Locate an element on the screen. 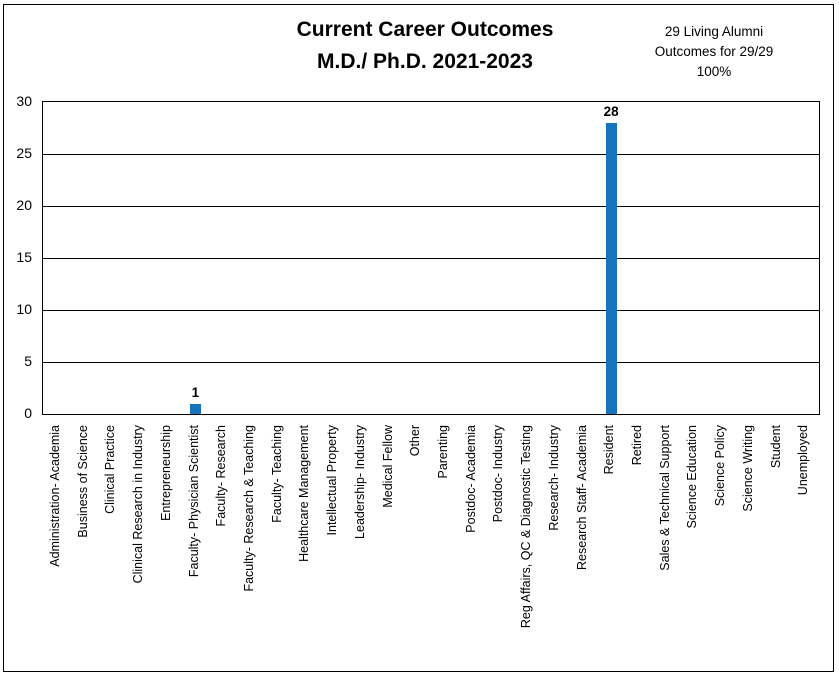 The width and height of the screenshot is (839, 678). x-category-label: Science Education is located at coordinates (692, 477).